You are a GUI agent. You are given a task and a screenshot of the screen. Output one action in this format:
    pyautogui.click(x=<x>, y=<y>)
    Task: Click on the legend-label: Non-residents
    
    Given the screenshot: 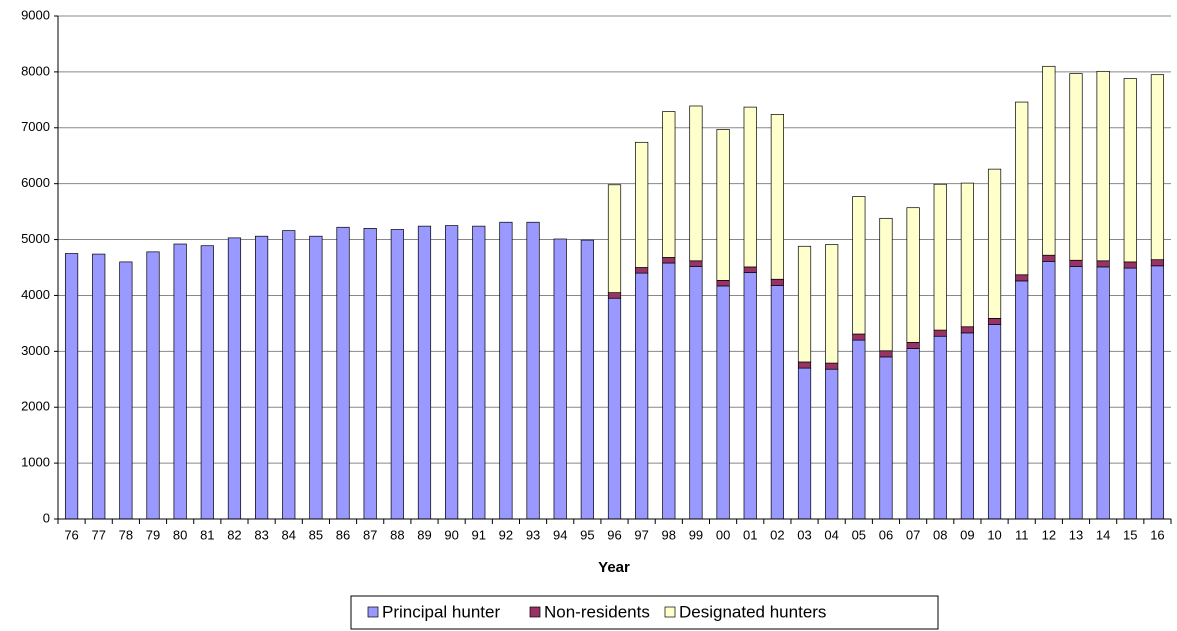 What is the action you would take?
    pyautogui.click(x=597, y=611)
    